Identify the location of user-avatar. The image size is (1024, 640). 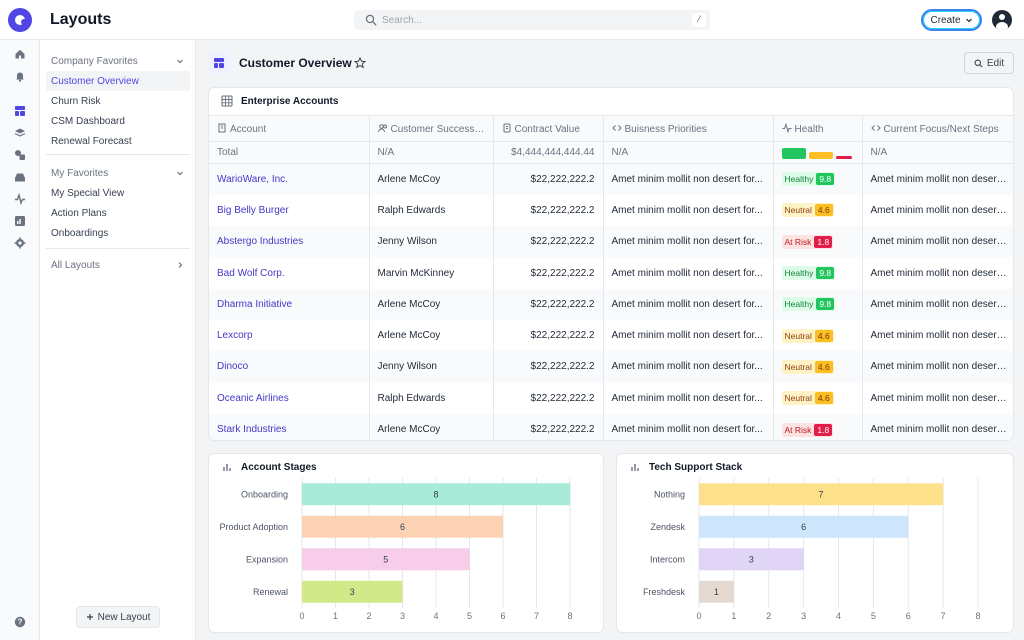
(1002, 20).